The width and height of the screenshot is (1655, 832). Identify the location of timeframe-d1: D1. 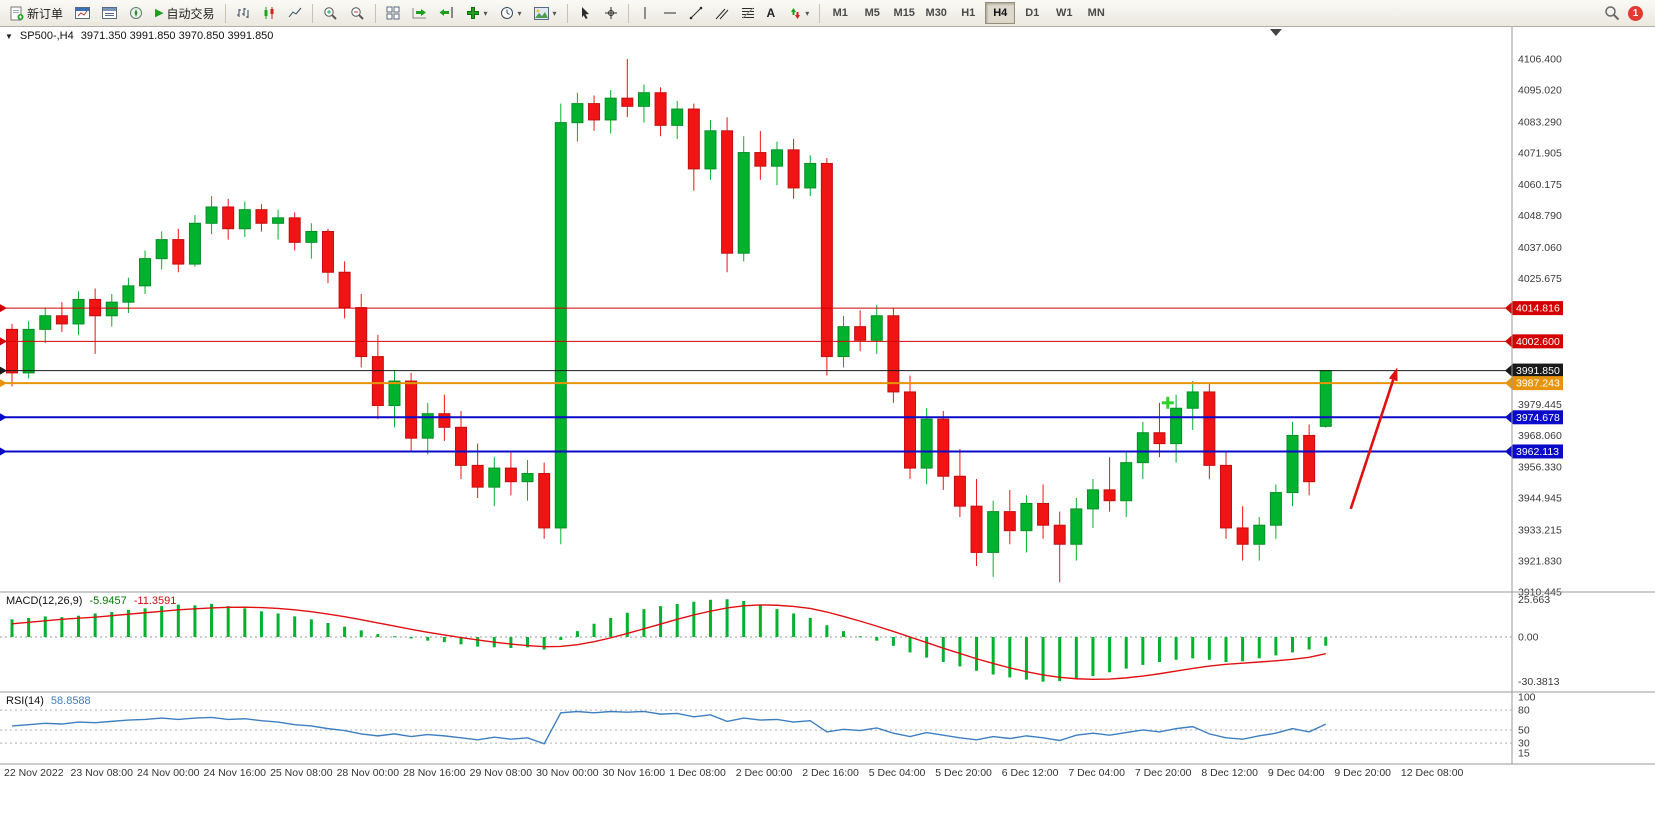
(1032, 13).